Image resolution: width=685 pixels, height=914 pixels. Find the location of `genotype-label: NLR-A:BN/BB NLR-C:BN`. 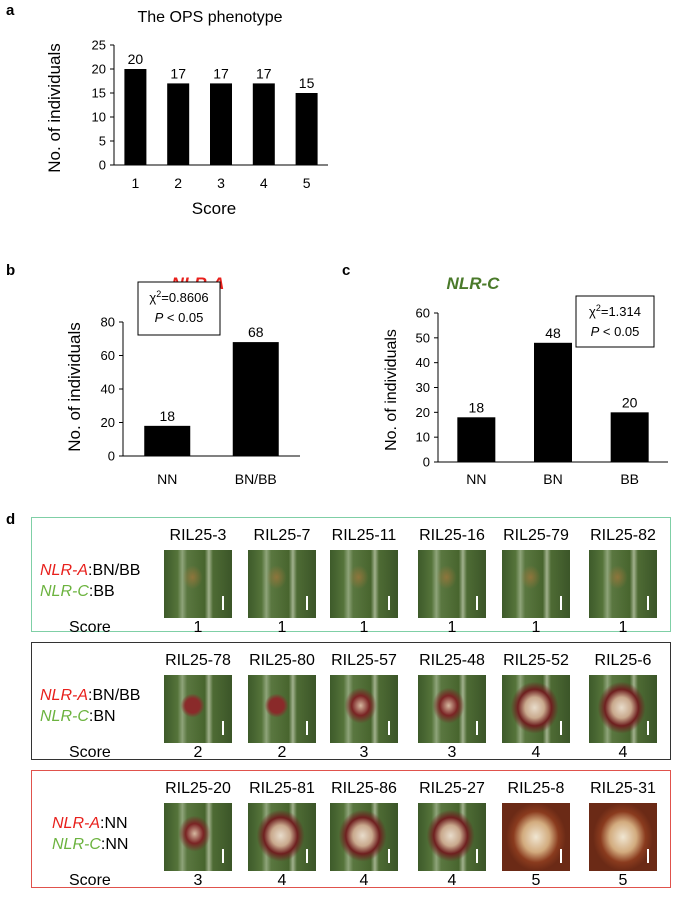

genotype-label: NLR-A:BN/BB NLR-C:BN is located at coordinates (90, 706).